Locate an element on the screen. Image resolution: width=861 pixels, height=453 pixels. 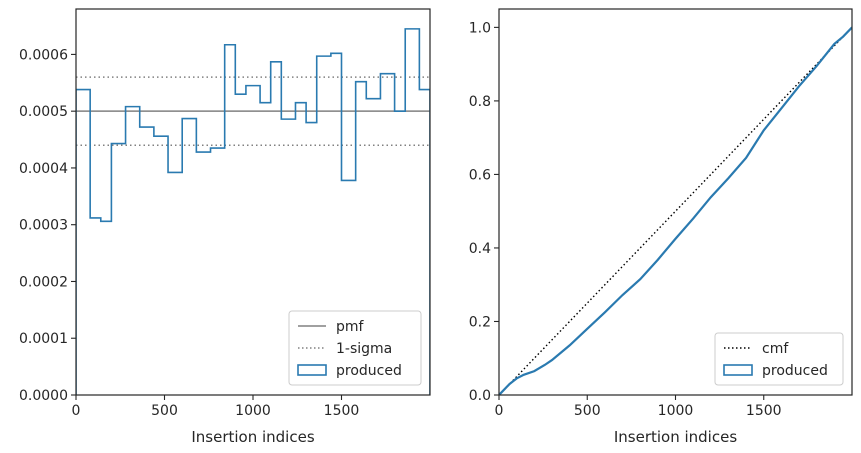
legend-1-sigma-label: 1-sigma is located at coordinates (364, 349).